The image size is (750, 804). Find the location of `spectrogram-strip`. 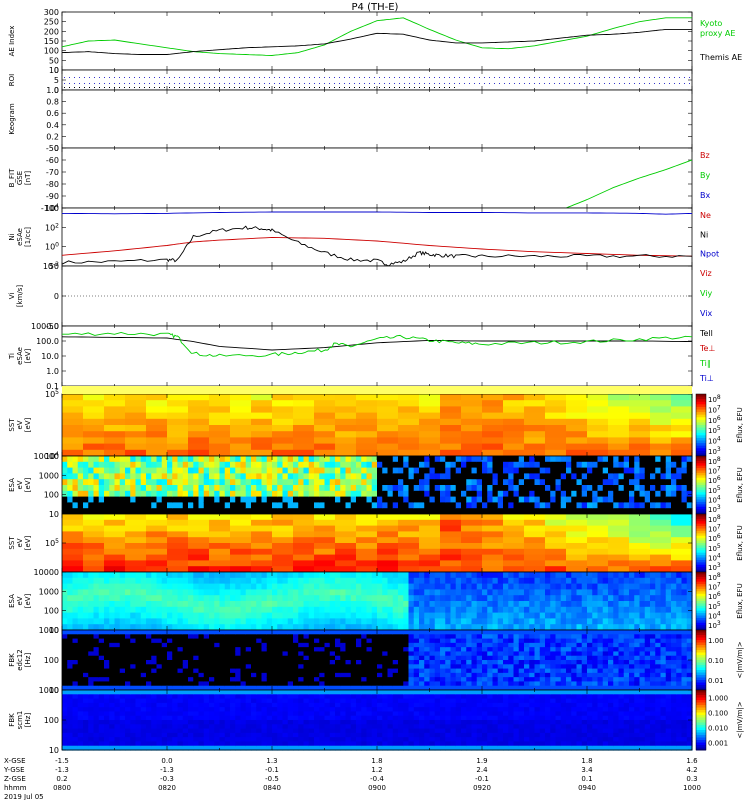

spectrogram-strip is located at coordinates (377, 390).